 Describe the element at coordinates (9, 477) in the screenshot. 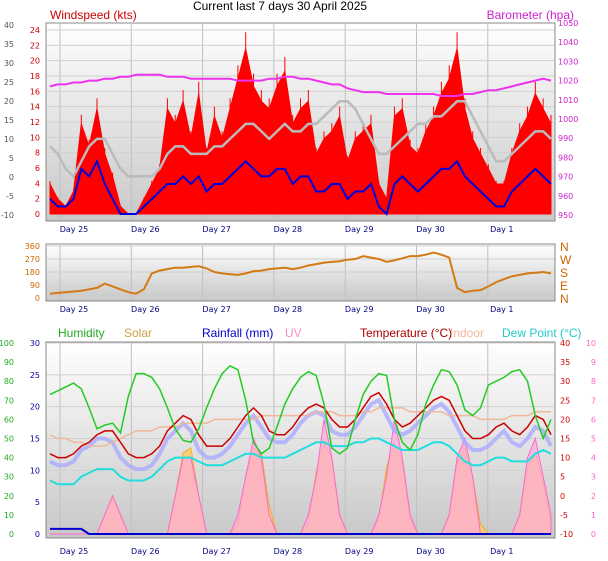

I see `humidity-tick: 30` at that location.